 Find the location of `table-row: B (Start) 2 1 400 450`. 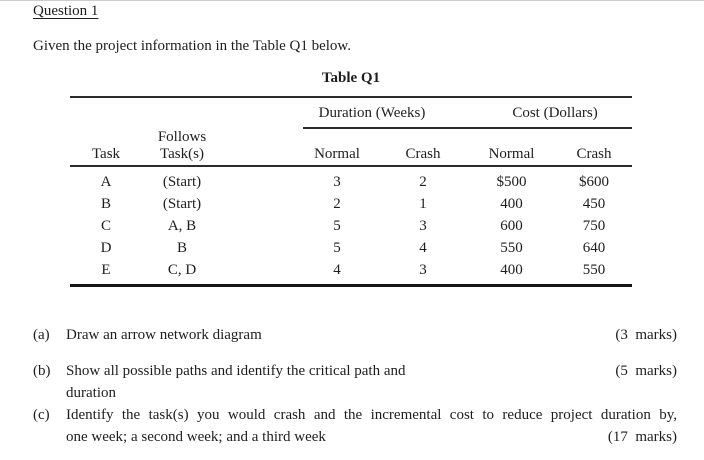

table-row: B (Start) 2 1 400 450 is located at coordinates (351, 204).